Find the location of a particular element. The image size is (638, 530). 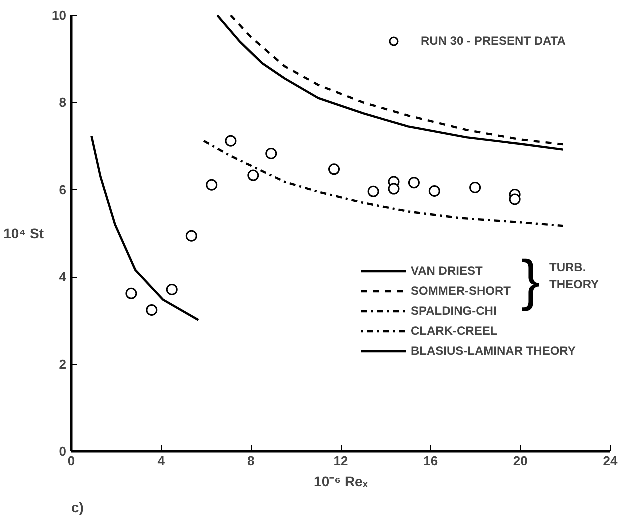

y-tick-label: 2 is located at coordinates (63, 364).